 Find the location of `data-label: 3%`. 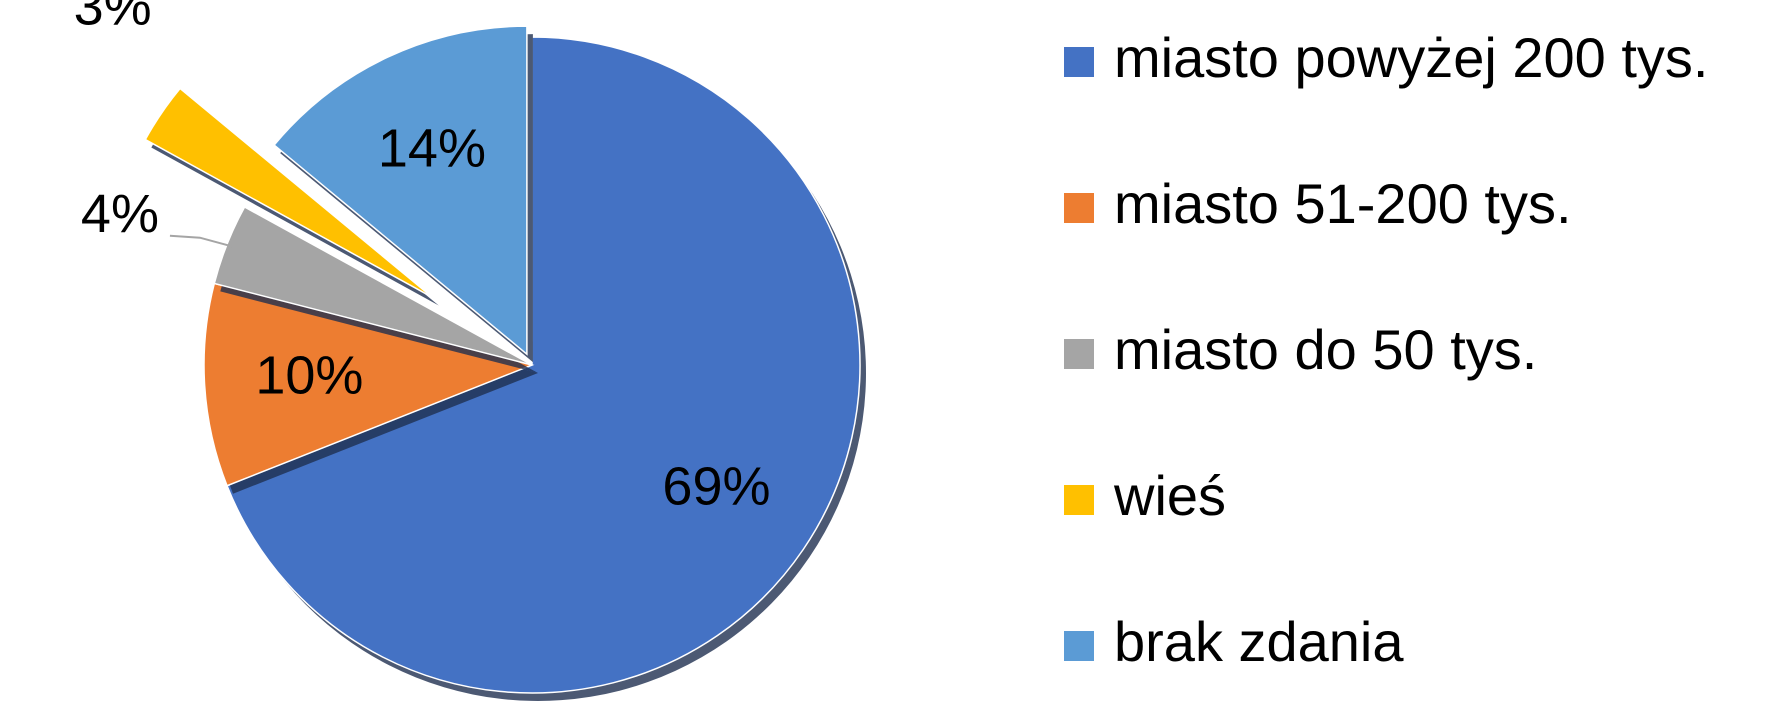

data-label: 3% is located at coordinates (113, 18).